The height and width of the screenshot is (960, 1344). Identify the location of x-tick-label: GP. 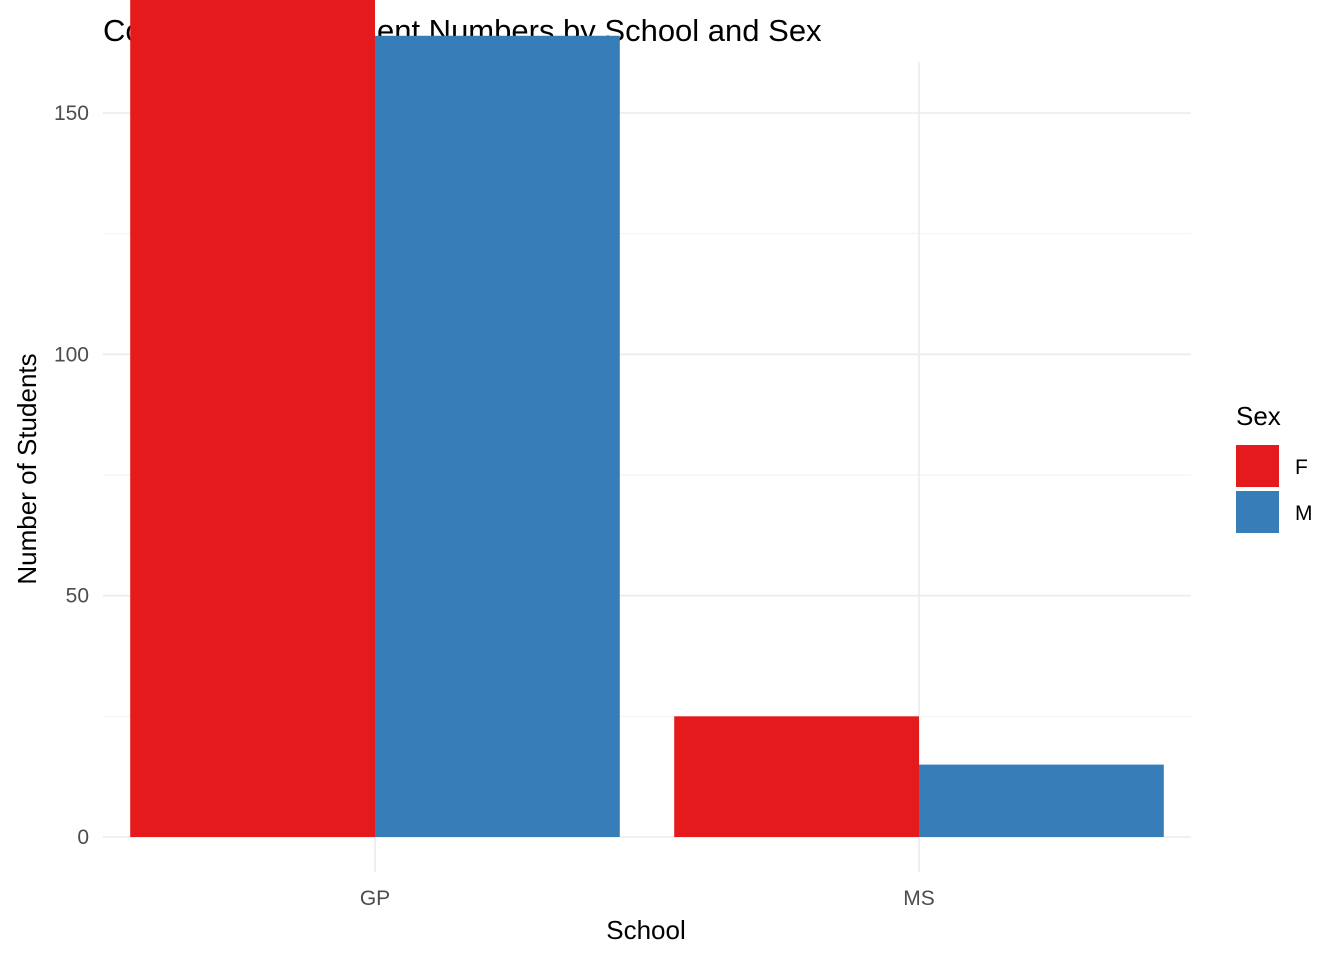
(375, 898).